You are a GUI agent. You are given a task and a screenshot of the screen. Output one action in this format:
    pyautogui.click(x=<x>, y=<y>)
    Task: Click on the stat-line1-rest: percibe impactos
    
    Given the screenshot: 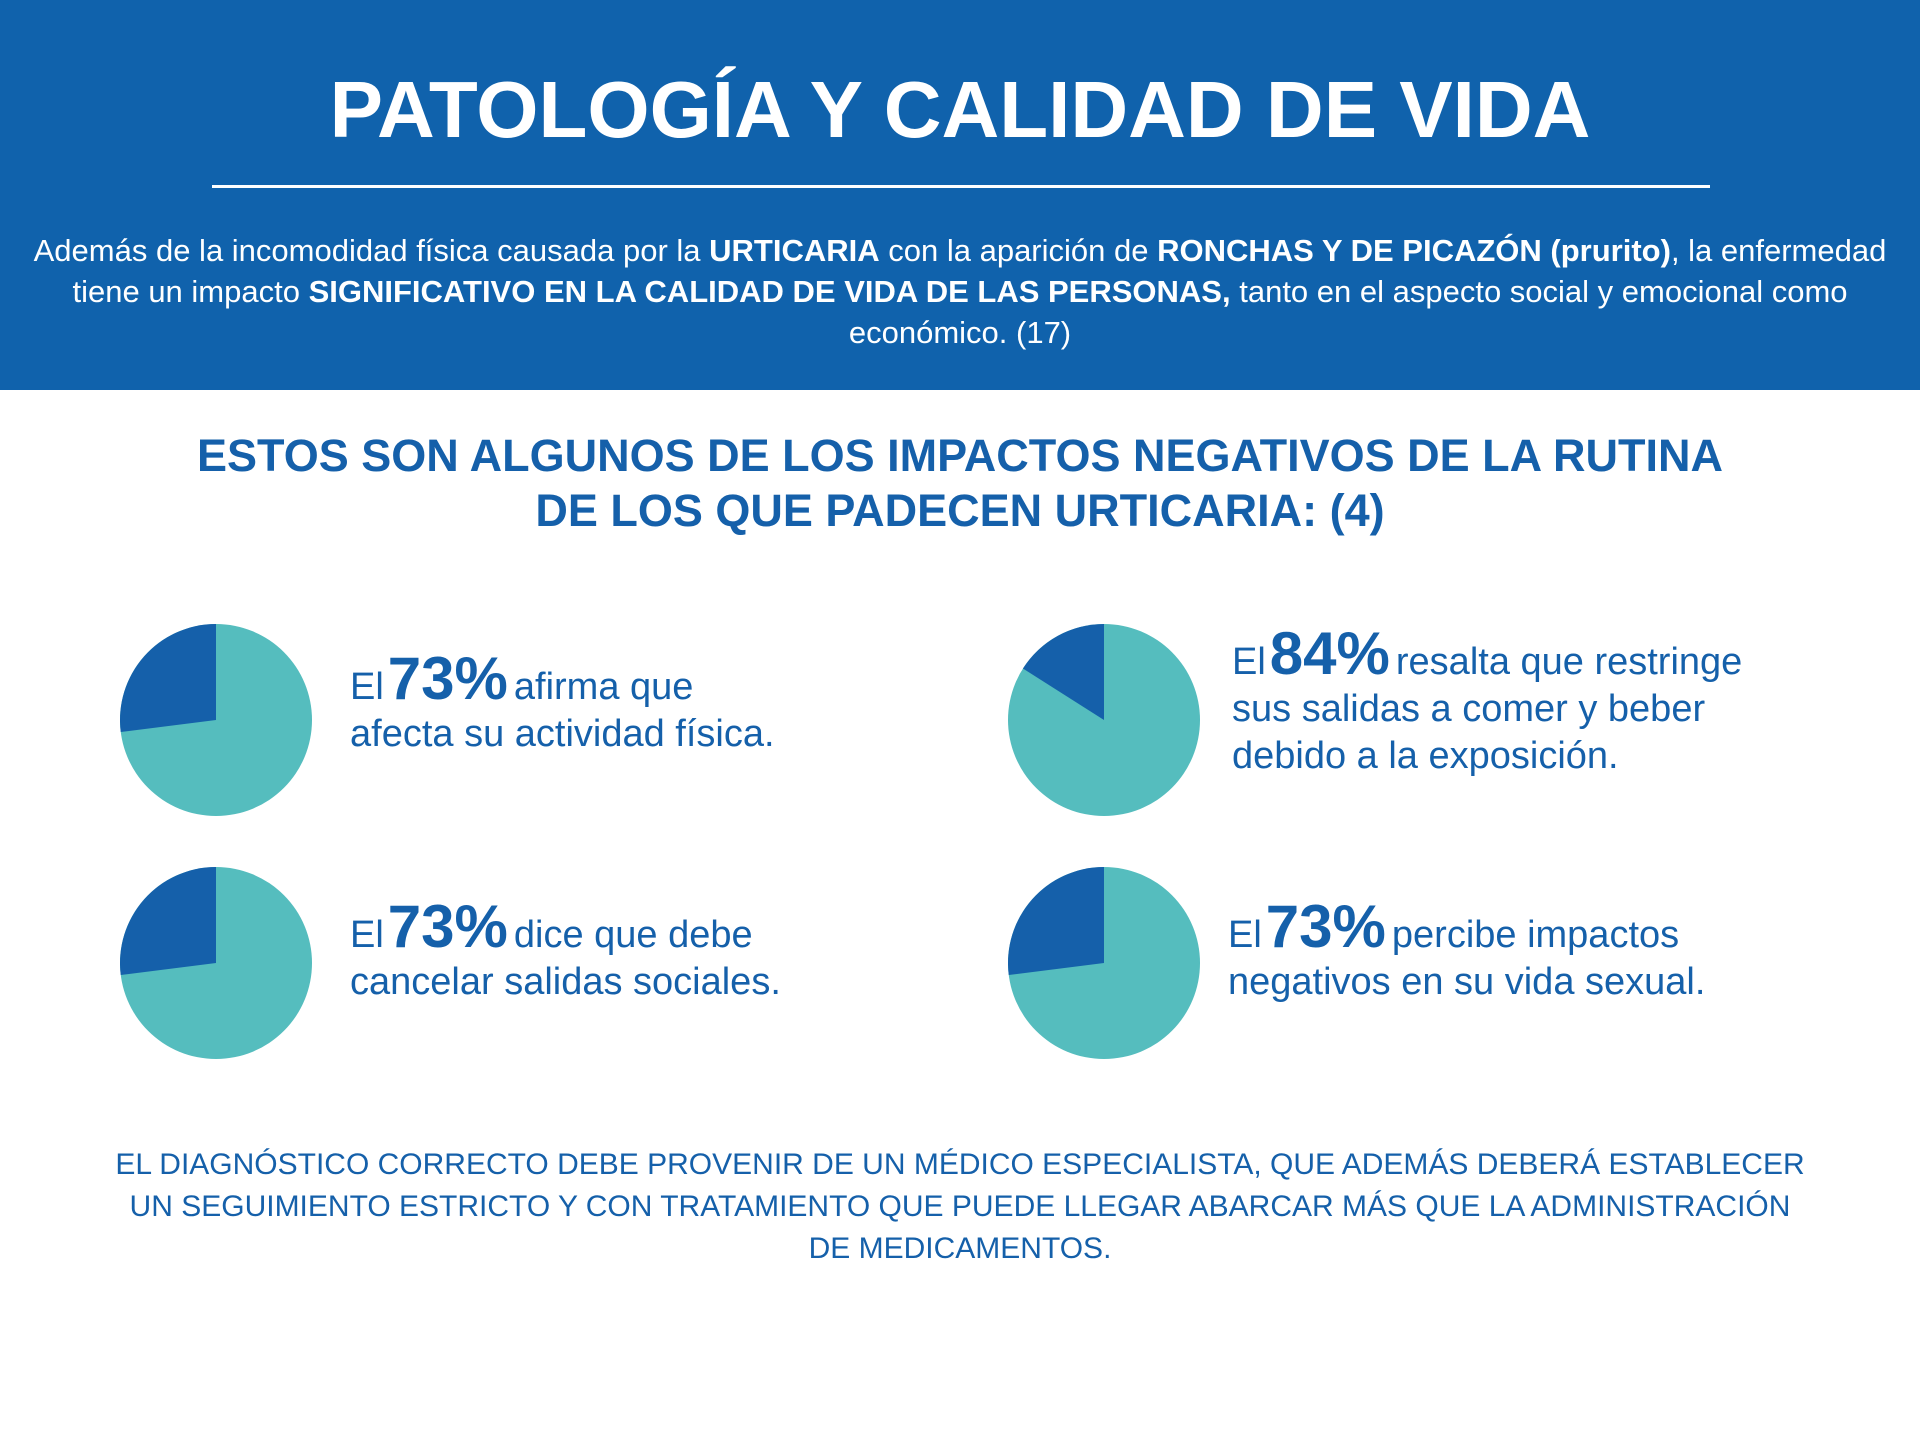 What is the action you would take?
    pyautogui.click(x=1535, y=935)
    